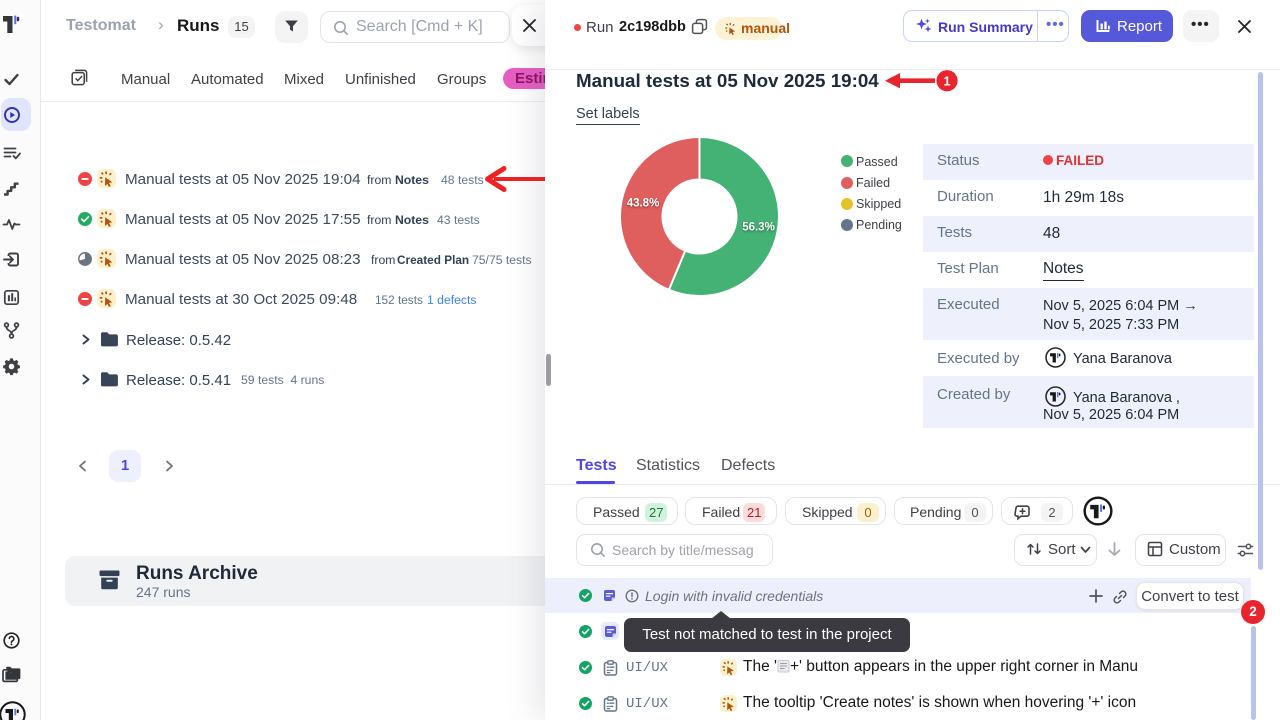  I want to click on svg-text: 56.3%, so click(758, 228).